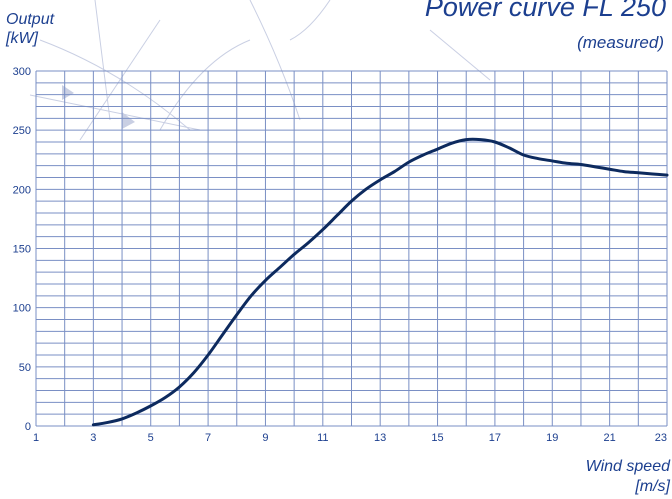 The height and width of the screenshot is (499, 672). What do you see at coordinates (552, 438) in the screenshot?
I see `x-tick-label: 19` at bounding box center [552, 438].